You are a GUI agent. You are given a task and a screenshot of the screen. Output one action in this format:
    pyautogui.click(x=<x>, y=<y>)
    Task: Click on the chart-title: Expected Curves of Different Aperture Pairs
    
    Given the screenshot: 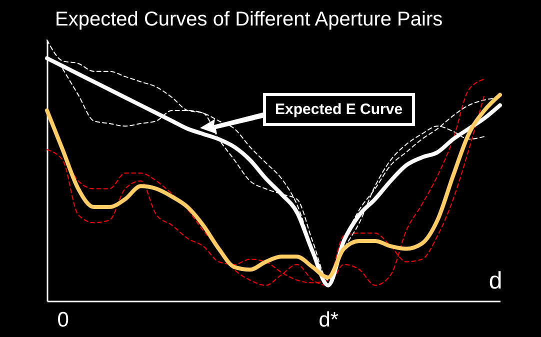 What is the action you would take?
    pyautogui.click(x=249, y=19)
    